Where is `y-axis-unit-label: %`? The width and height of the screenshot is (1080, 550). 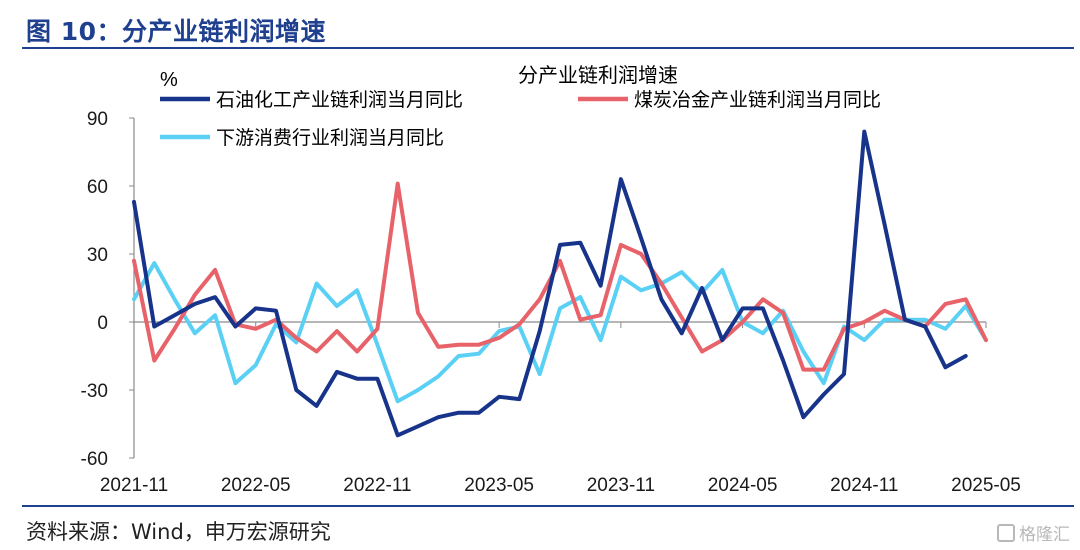
y-axis-unit-label: % is located at coordinates (169, 80).